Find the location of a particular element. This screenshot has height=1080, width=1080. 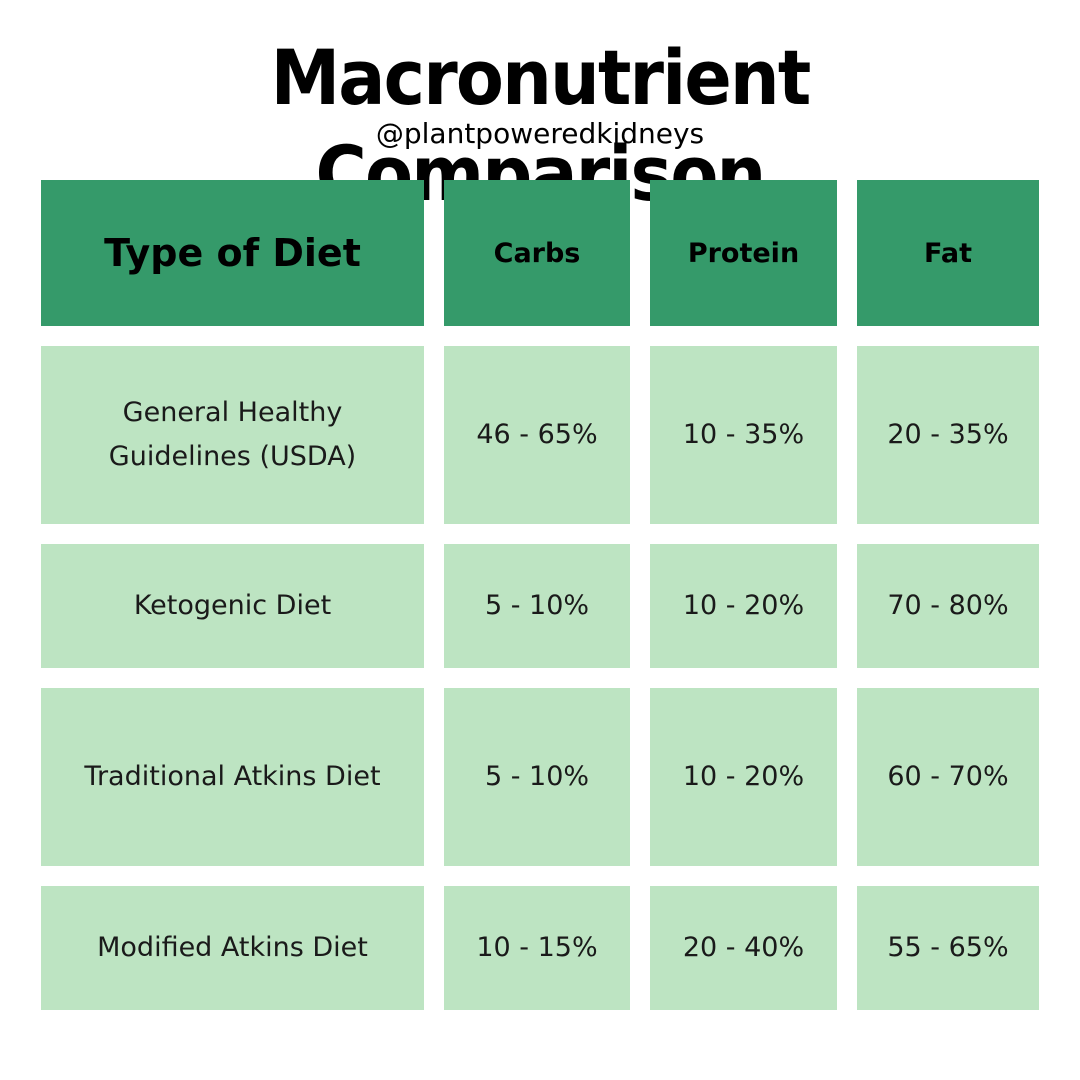

table-cell-carbs: 10 - 15% is located at coordinates (537, 948).